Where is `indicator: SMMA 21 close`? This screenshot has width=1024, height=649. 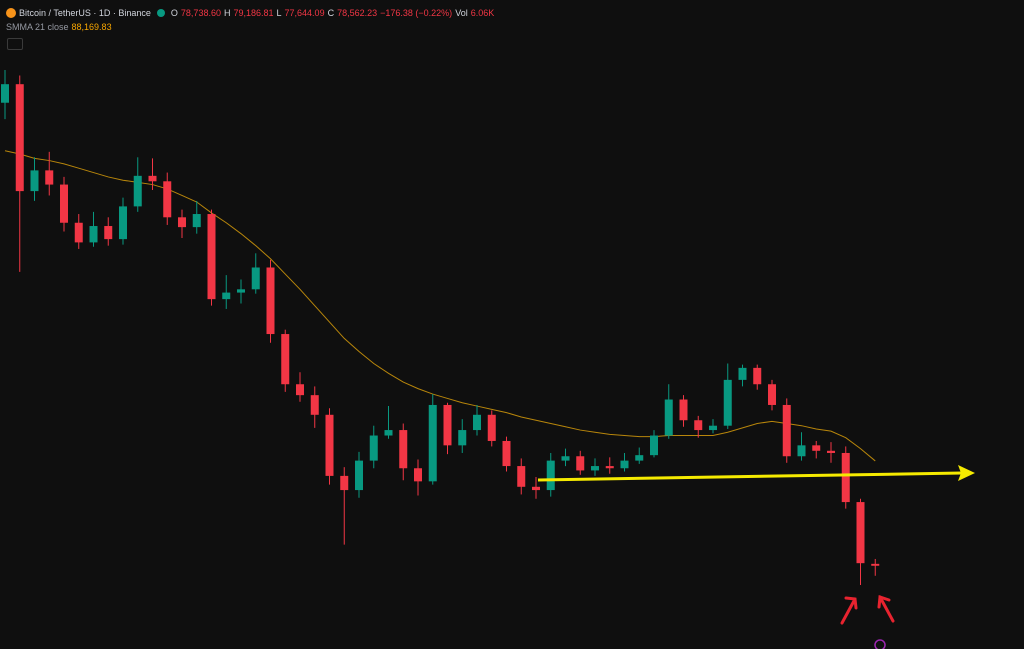
indicator: SMMA 21 close is located at coordinates (37, 27).